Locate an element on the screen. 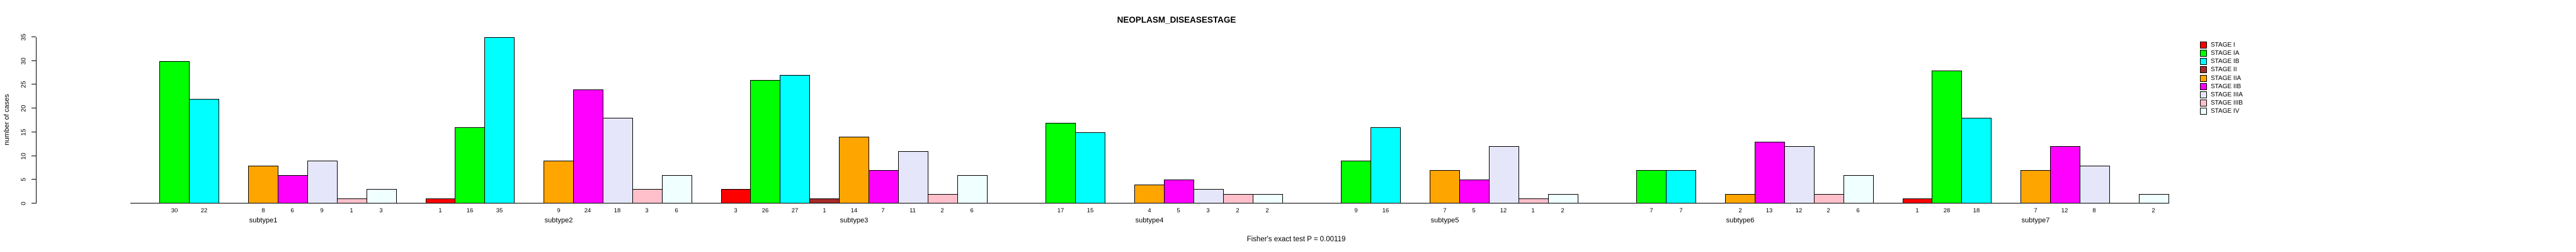 Image resolution: width=2576 pixels, height=252 pixels. y-tick-label: 15 is located at coordinates (24, 132).